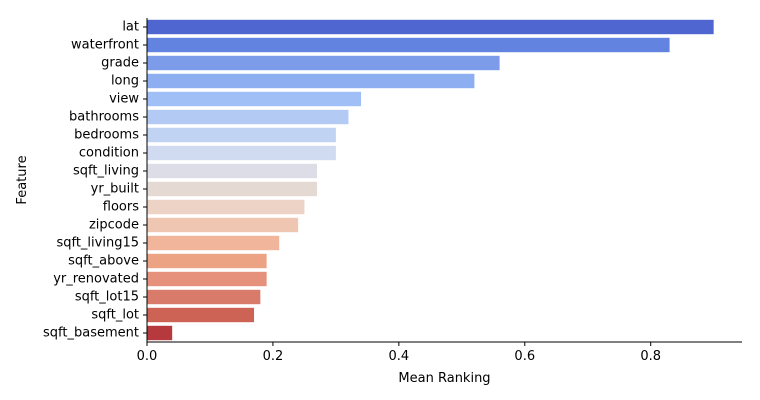 This screenshot has height=400, width=760. What do you see at coordinates (232, 171) in the screenshot?
I see `bar-sqft-living` at bounding box center [232, 171].